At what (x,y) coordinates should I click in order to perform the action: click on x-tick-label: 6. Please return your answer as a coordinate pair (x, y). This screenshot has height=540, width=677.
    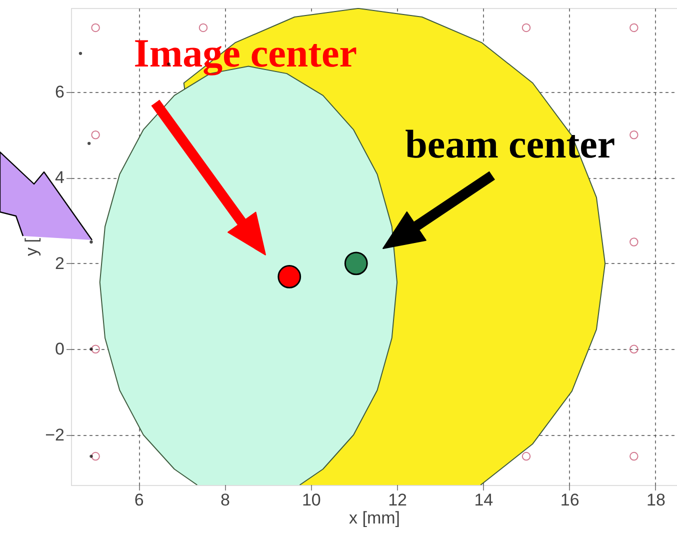
    Looking at the image, I should click on (139, 500).